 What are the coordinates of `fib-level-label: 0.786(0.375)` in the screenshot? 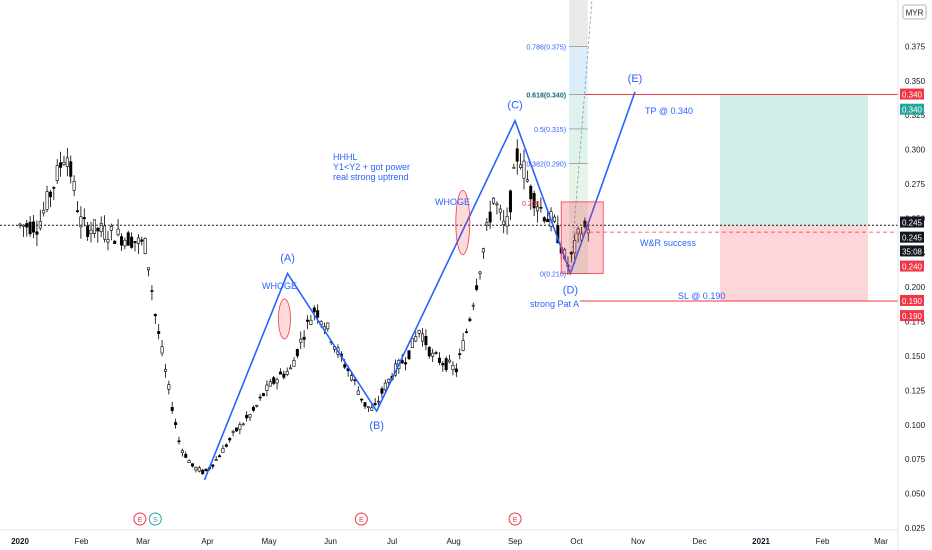 It's located at (546, 47).